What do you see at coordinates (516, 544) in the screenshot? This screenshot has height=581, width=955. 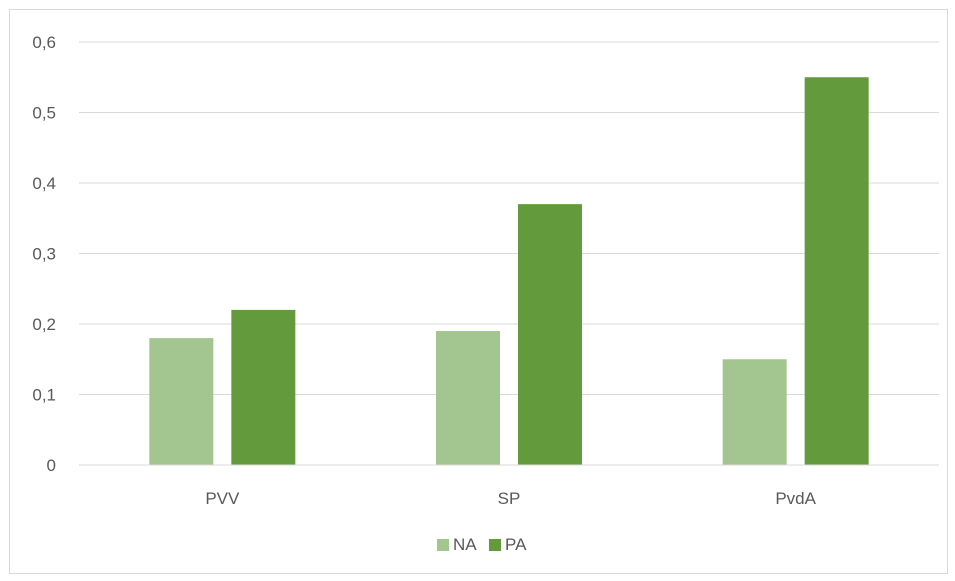 I see `legend-label-pa: PA` at bounding box center [516, 544].